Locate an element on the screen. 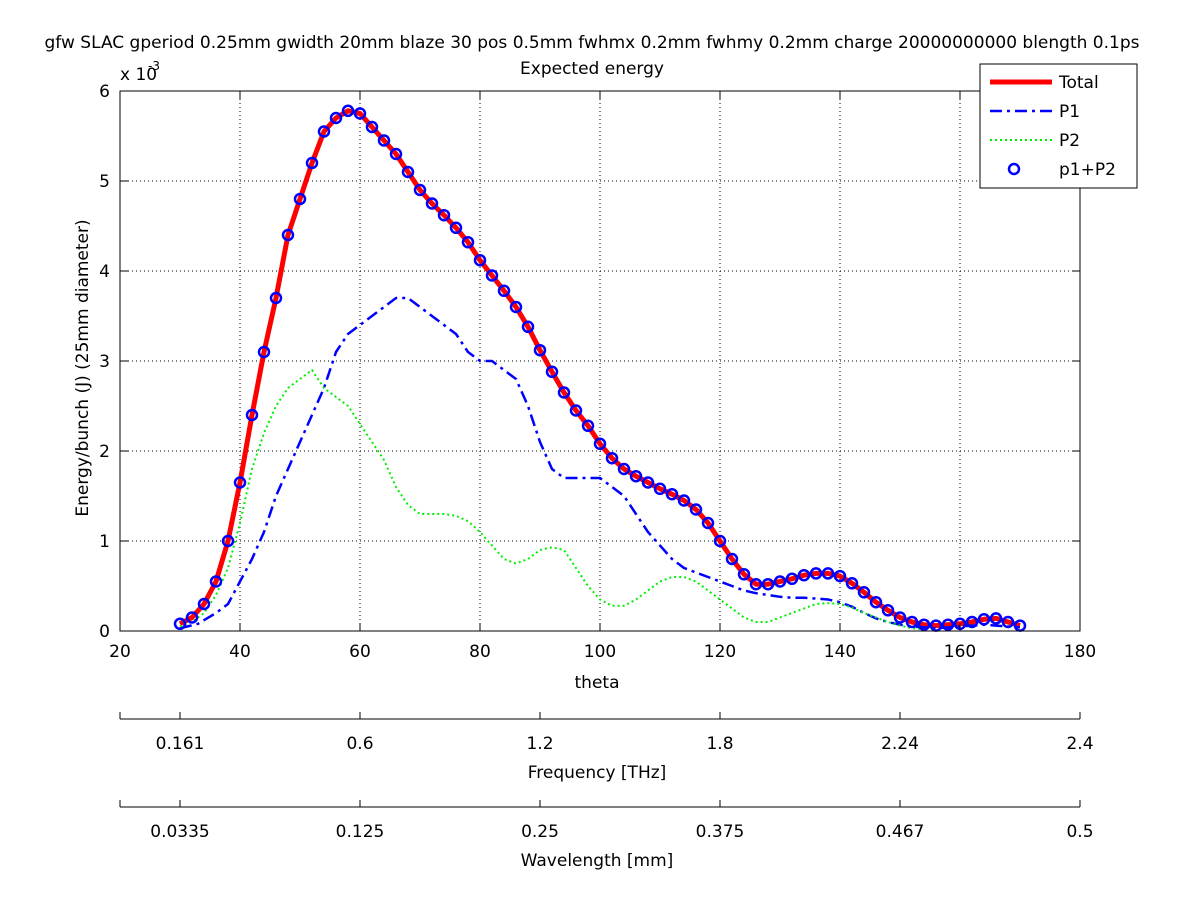  secondary-tick-label: 0.467 is located at coordinates (900, 832).